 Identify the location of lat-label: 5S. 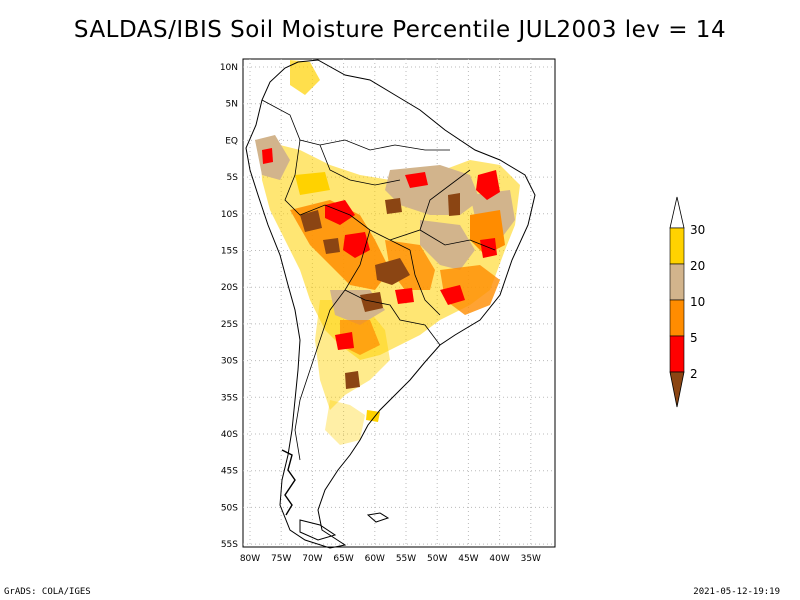
(233, 178).